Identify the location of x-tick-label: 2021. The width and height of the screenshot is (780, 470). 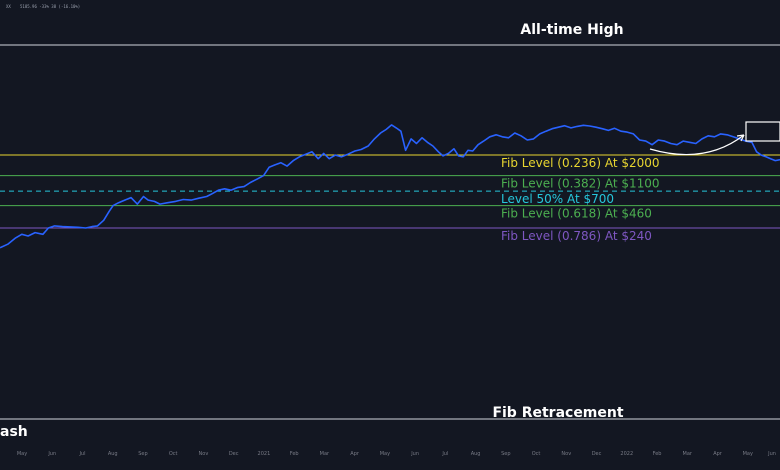
(264, 454).